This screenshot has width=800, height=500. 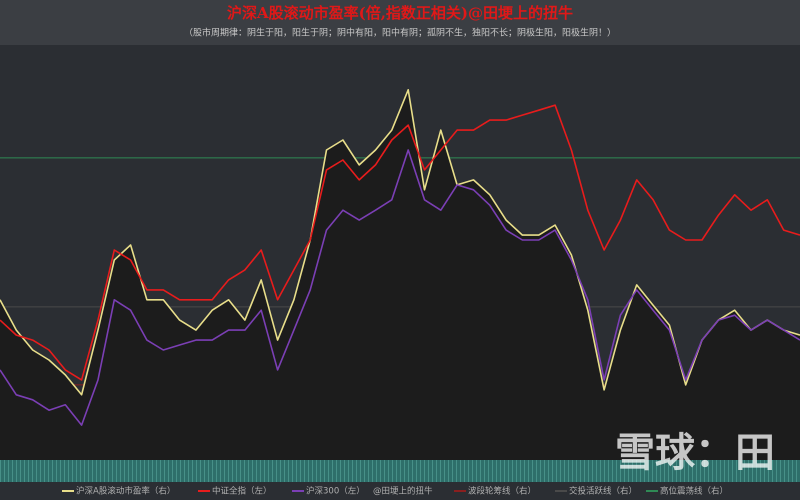 What do you see at coordinates (335, 491) in the screenshot?
I see `legend-label: 沪深300（左）` at bounding box center [335, 491].